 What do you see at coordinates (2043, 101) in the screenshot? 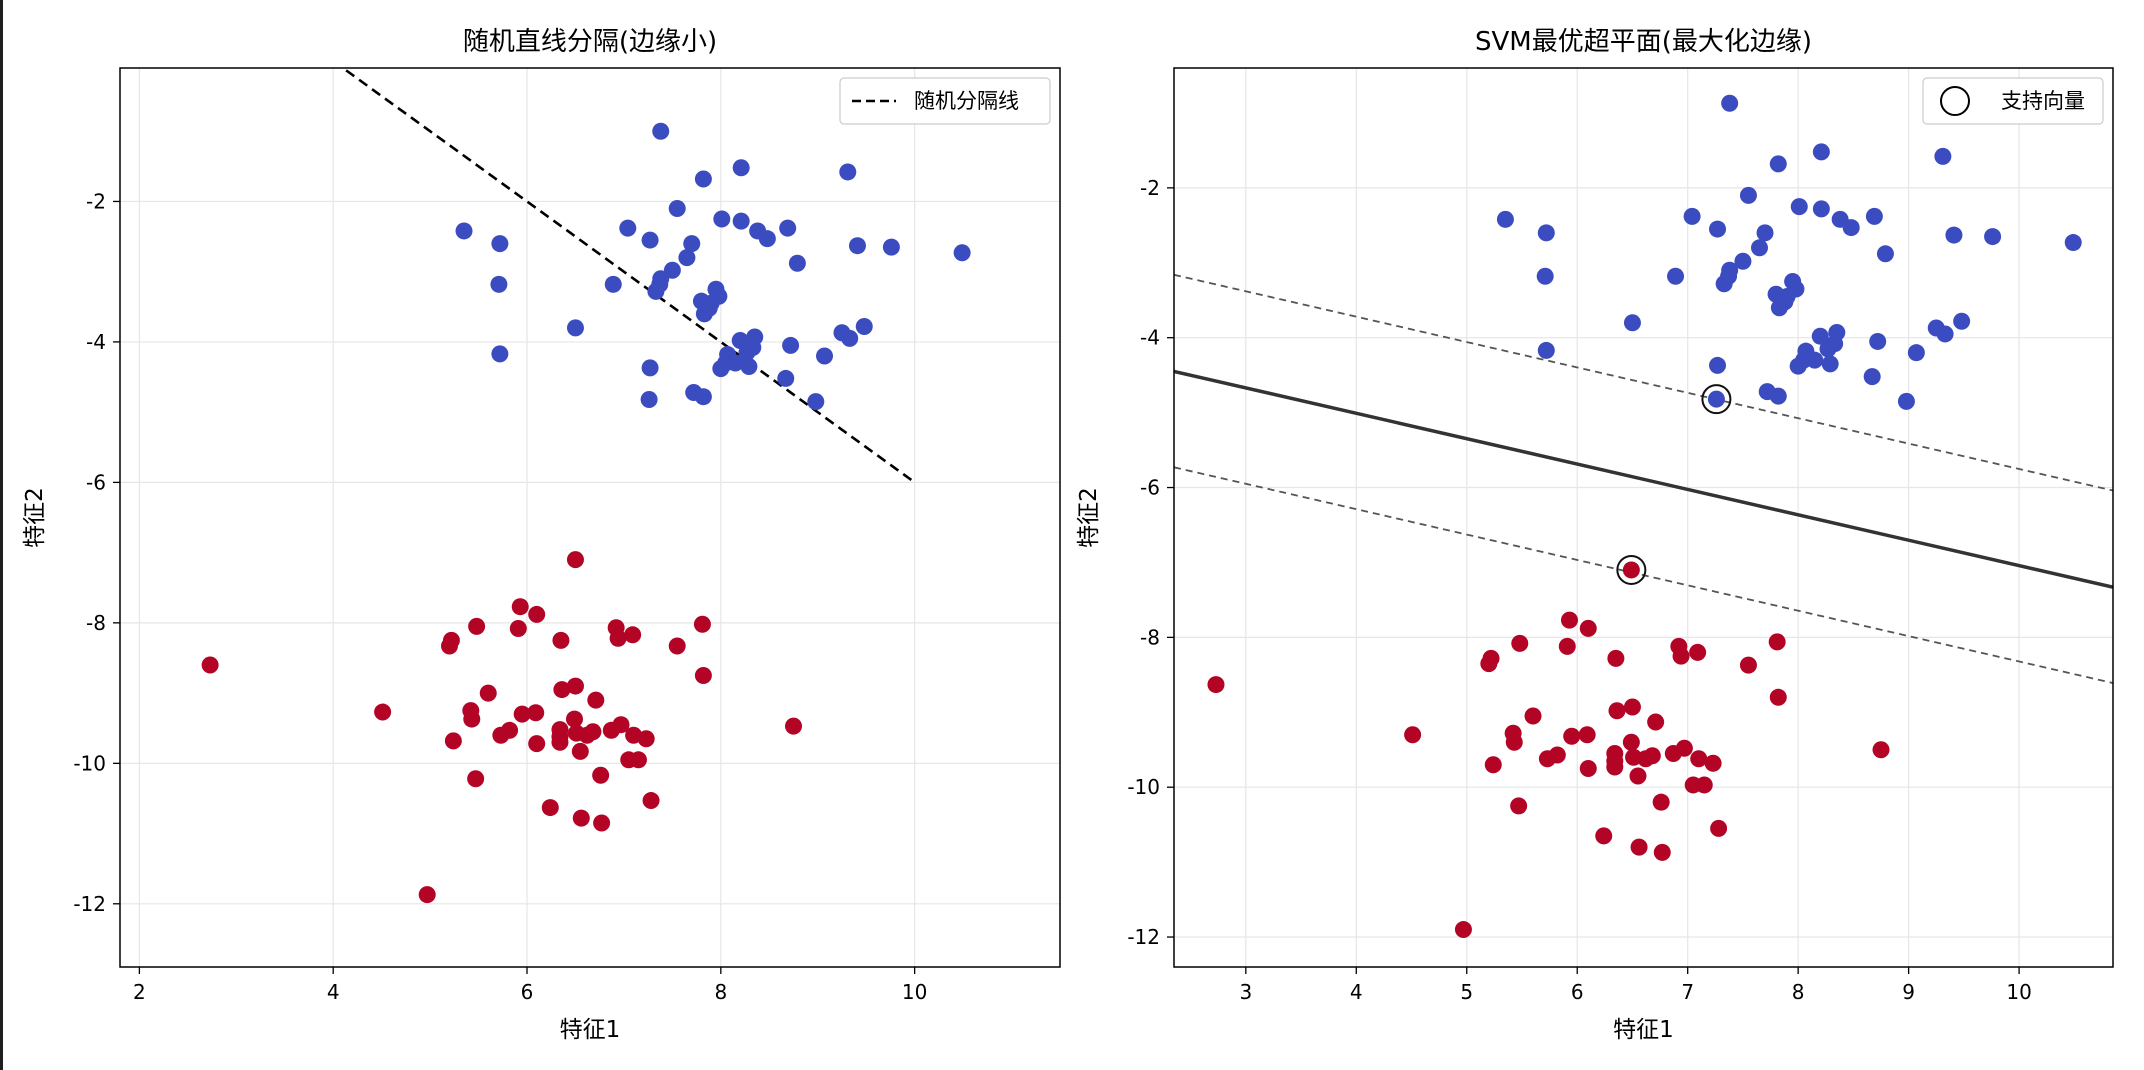
I see `legend-label-support-vectors: 支持向量` at bounding box center [2043, 101].